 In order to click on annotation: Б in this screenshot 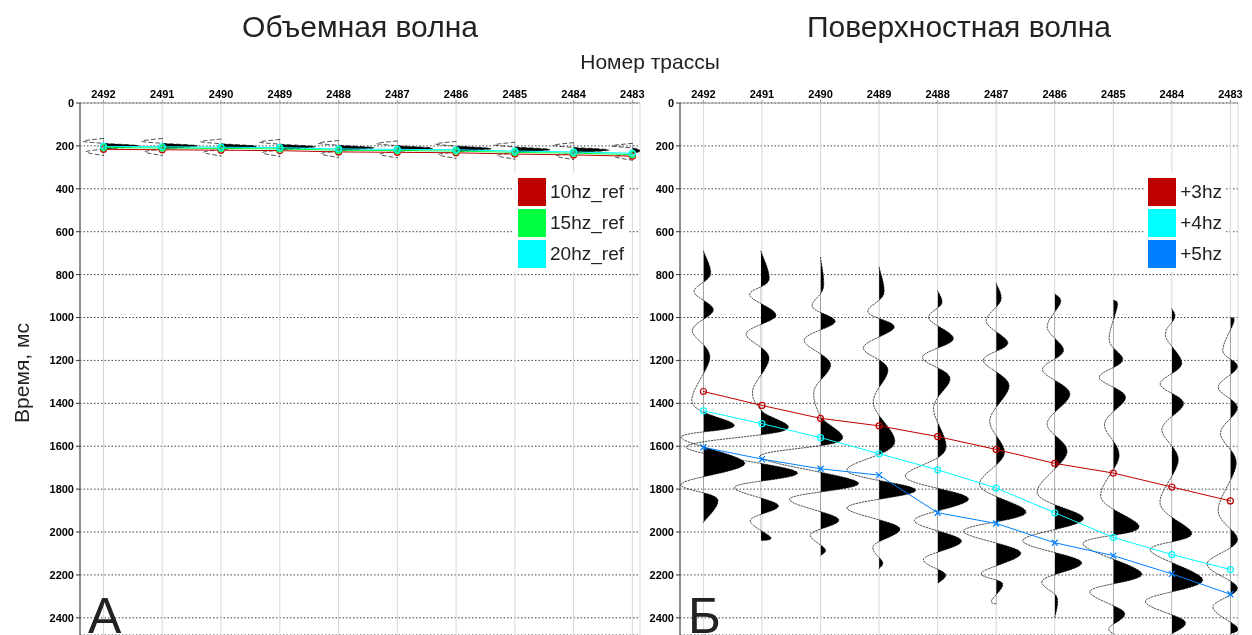, I will do `click(704, 611)`.